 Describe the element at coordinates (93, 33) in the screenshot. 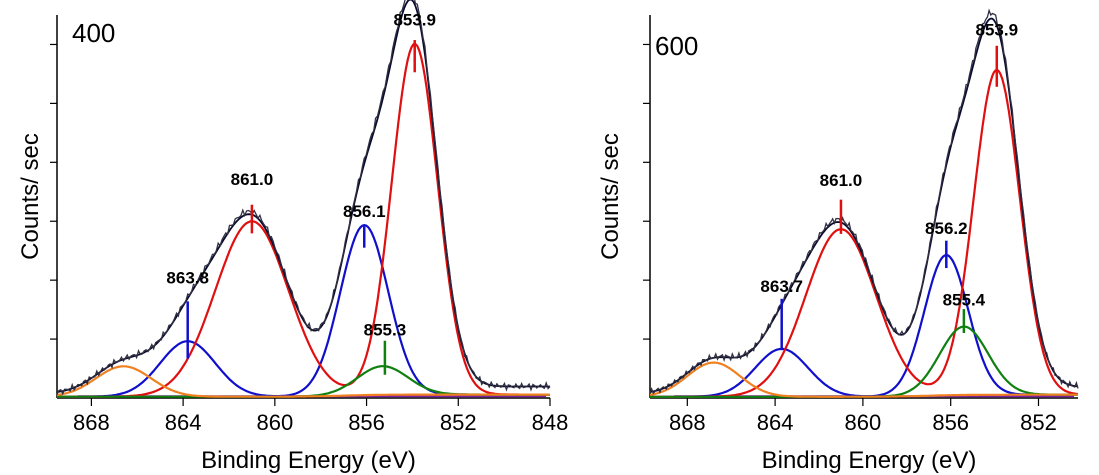

I see `panel-label: 400` at that location.